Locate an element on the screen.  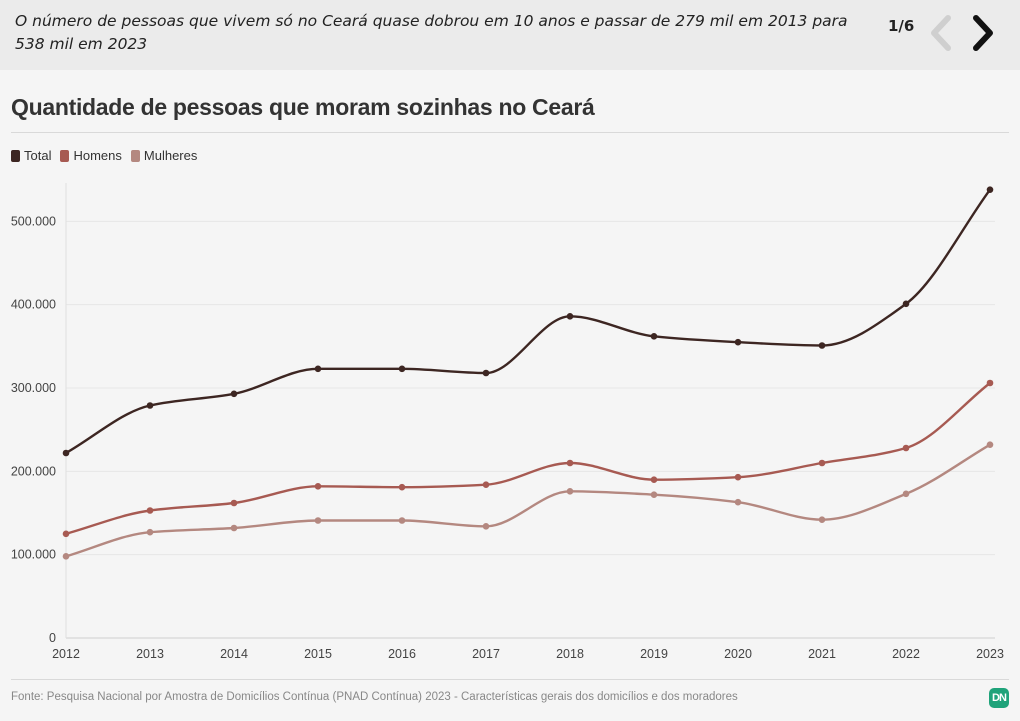
legend-item-homens: Homens is located at coordinates (91, 155).